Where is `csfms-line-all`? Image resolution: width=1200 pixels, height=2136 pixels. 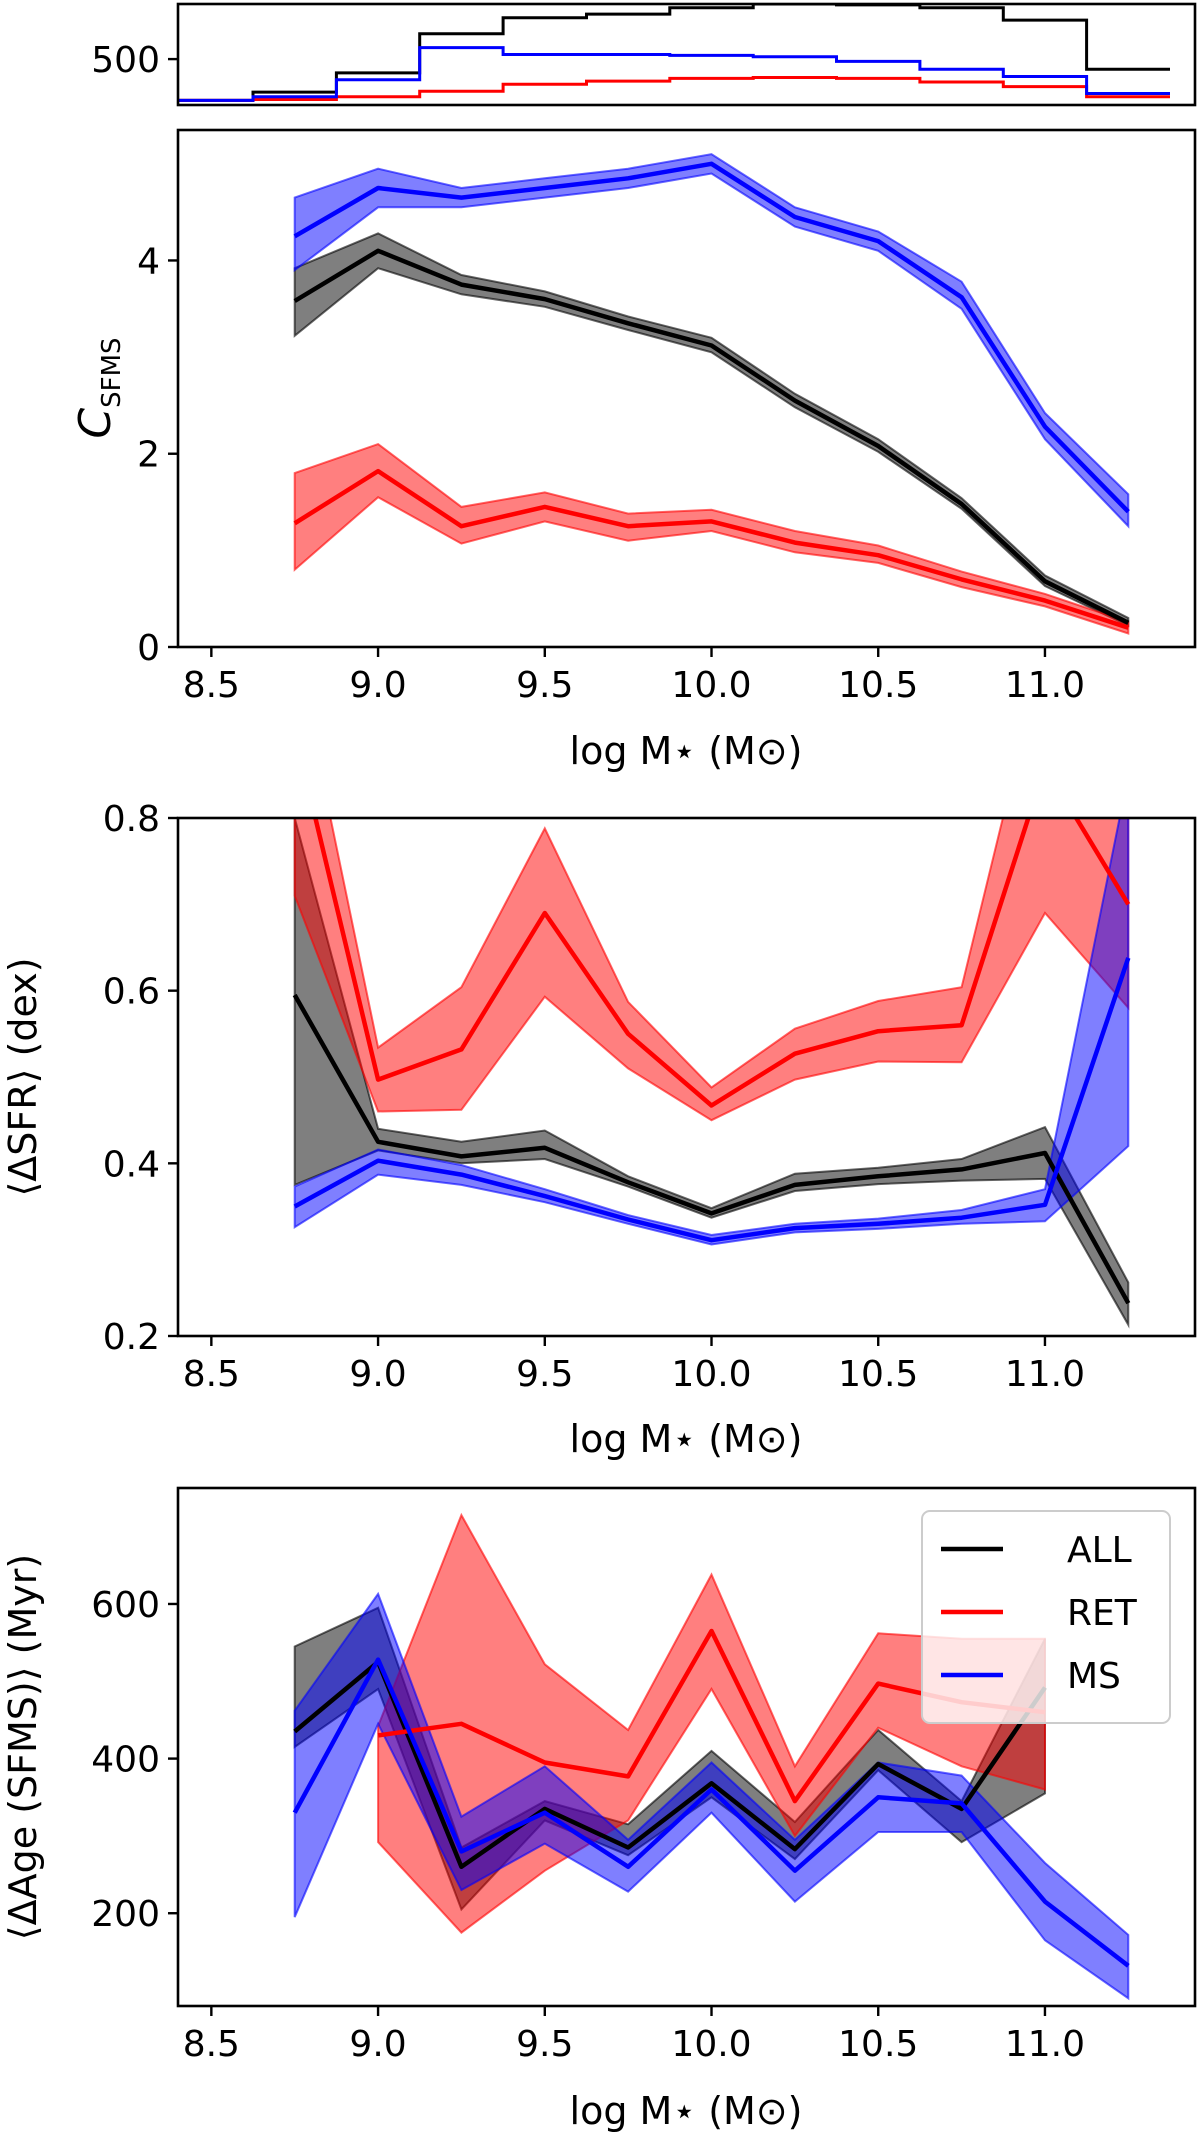
csfms-line-all is located at coordinates (711, 436).